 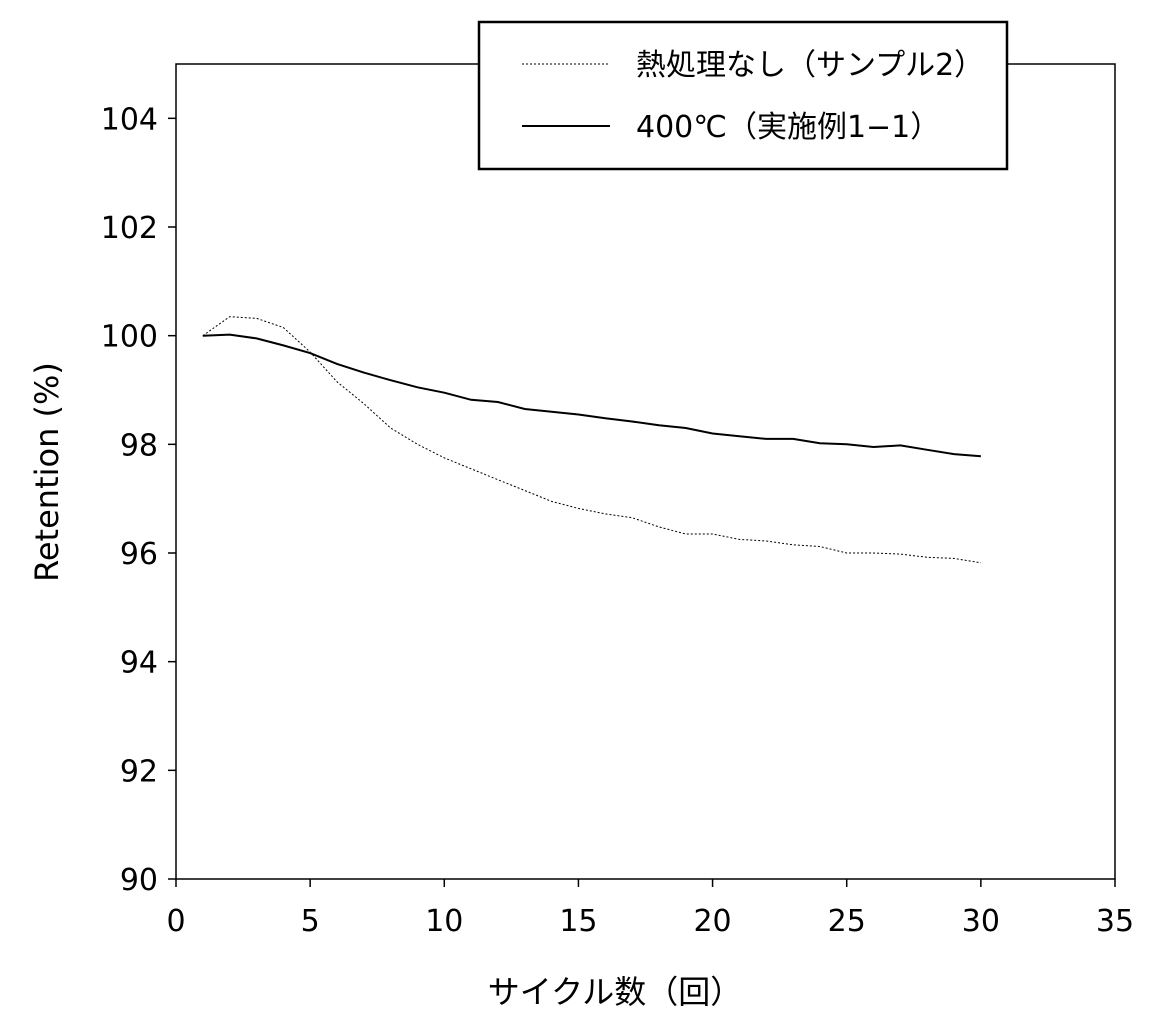 What do you see at coordinates (650, 909) in the screenshot?
I see `x-axis-ticks: 0 5 10 15 20 25 30 35` at bounding box center [650, 909].